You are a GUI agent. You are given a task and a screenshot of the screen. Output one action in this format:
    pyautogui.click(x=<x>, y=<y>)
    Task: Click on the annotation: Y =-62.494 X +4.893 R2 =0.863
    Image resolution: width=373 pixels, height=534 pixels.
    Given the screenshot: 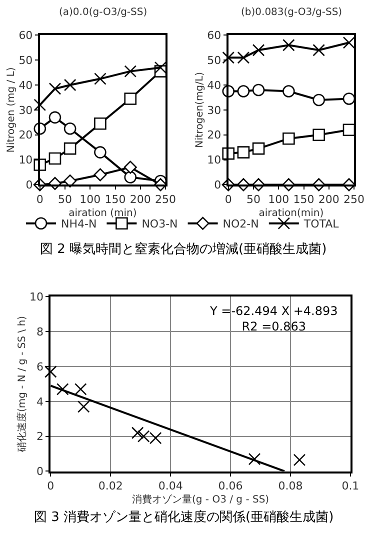 What is the action you would take?
    pyautogui.click(x=273, y=319)
    